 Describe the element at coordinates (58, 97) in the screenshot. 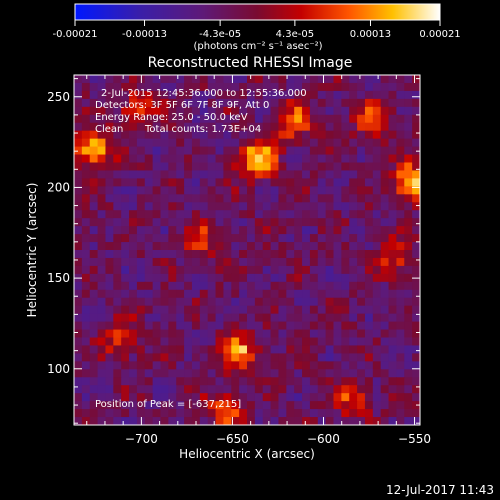

I see `y-tick-label: 250` at that location.